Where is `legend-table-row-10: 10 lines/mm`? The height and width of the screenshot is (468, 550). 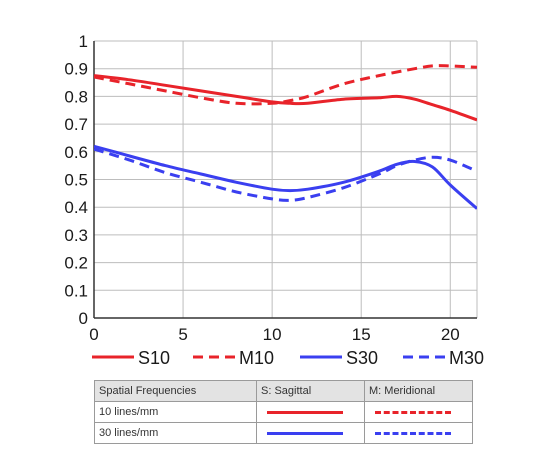 legend-table-row-10: 10 lines/mm is located at coordinates (283, 412).